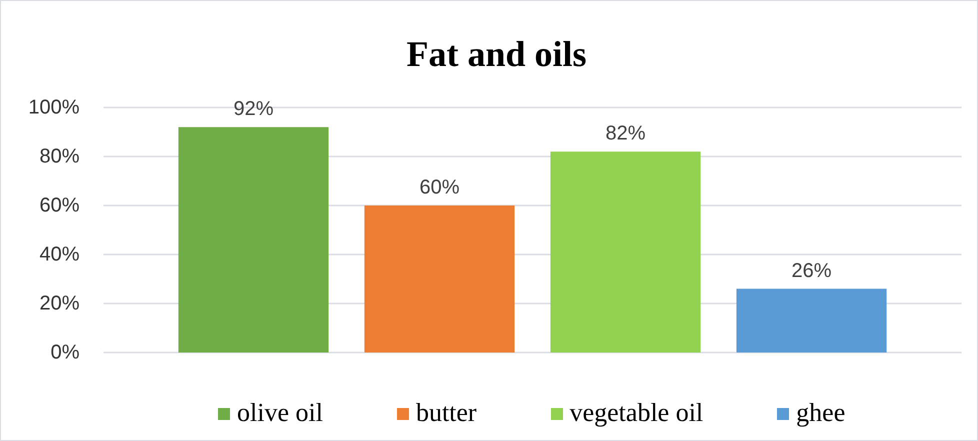 The image size is (978, 441). Describe the element at coordinates (637, 413) in the screenshot. I see `legend-label: vegetable oil` at that location.